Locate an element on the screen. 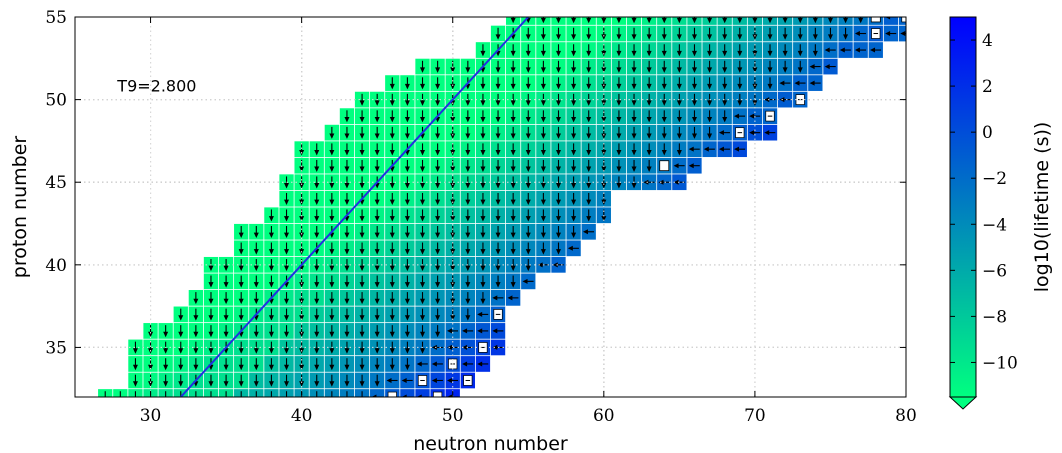  colorbar-tick-label: −6 is located at coordinates (994, 271).